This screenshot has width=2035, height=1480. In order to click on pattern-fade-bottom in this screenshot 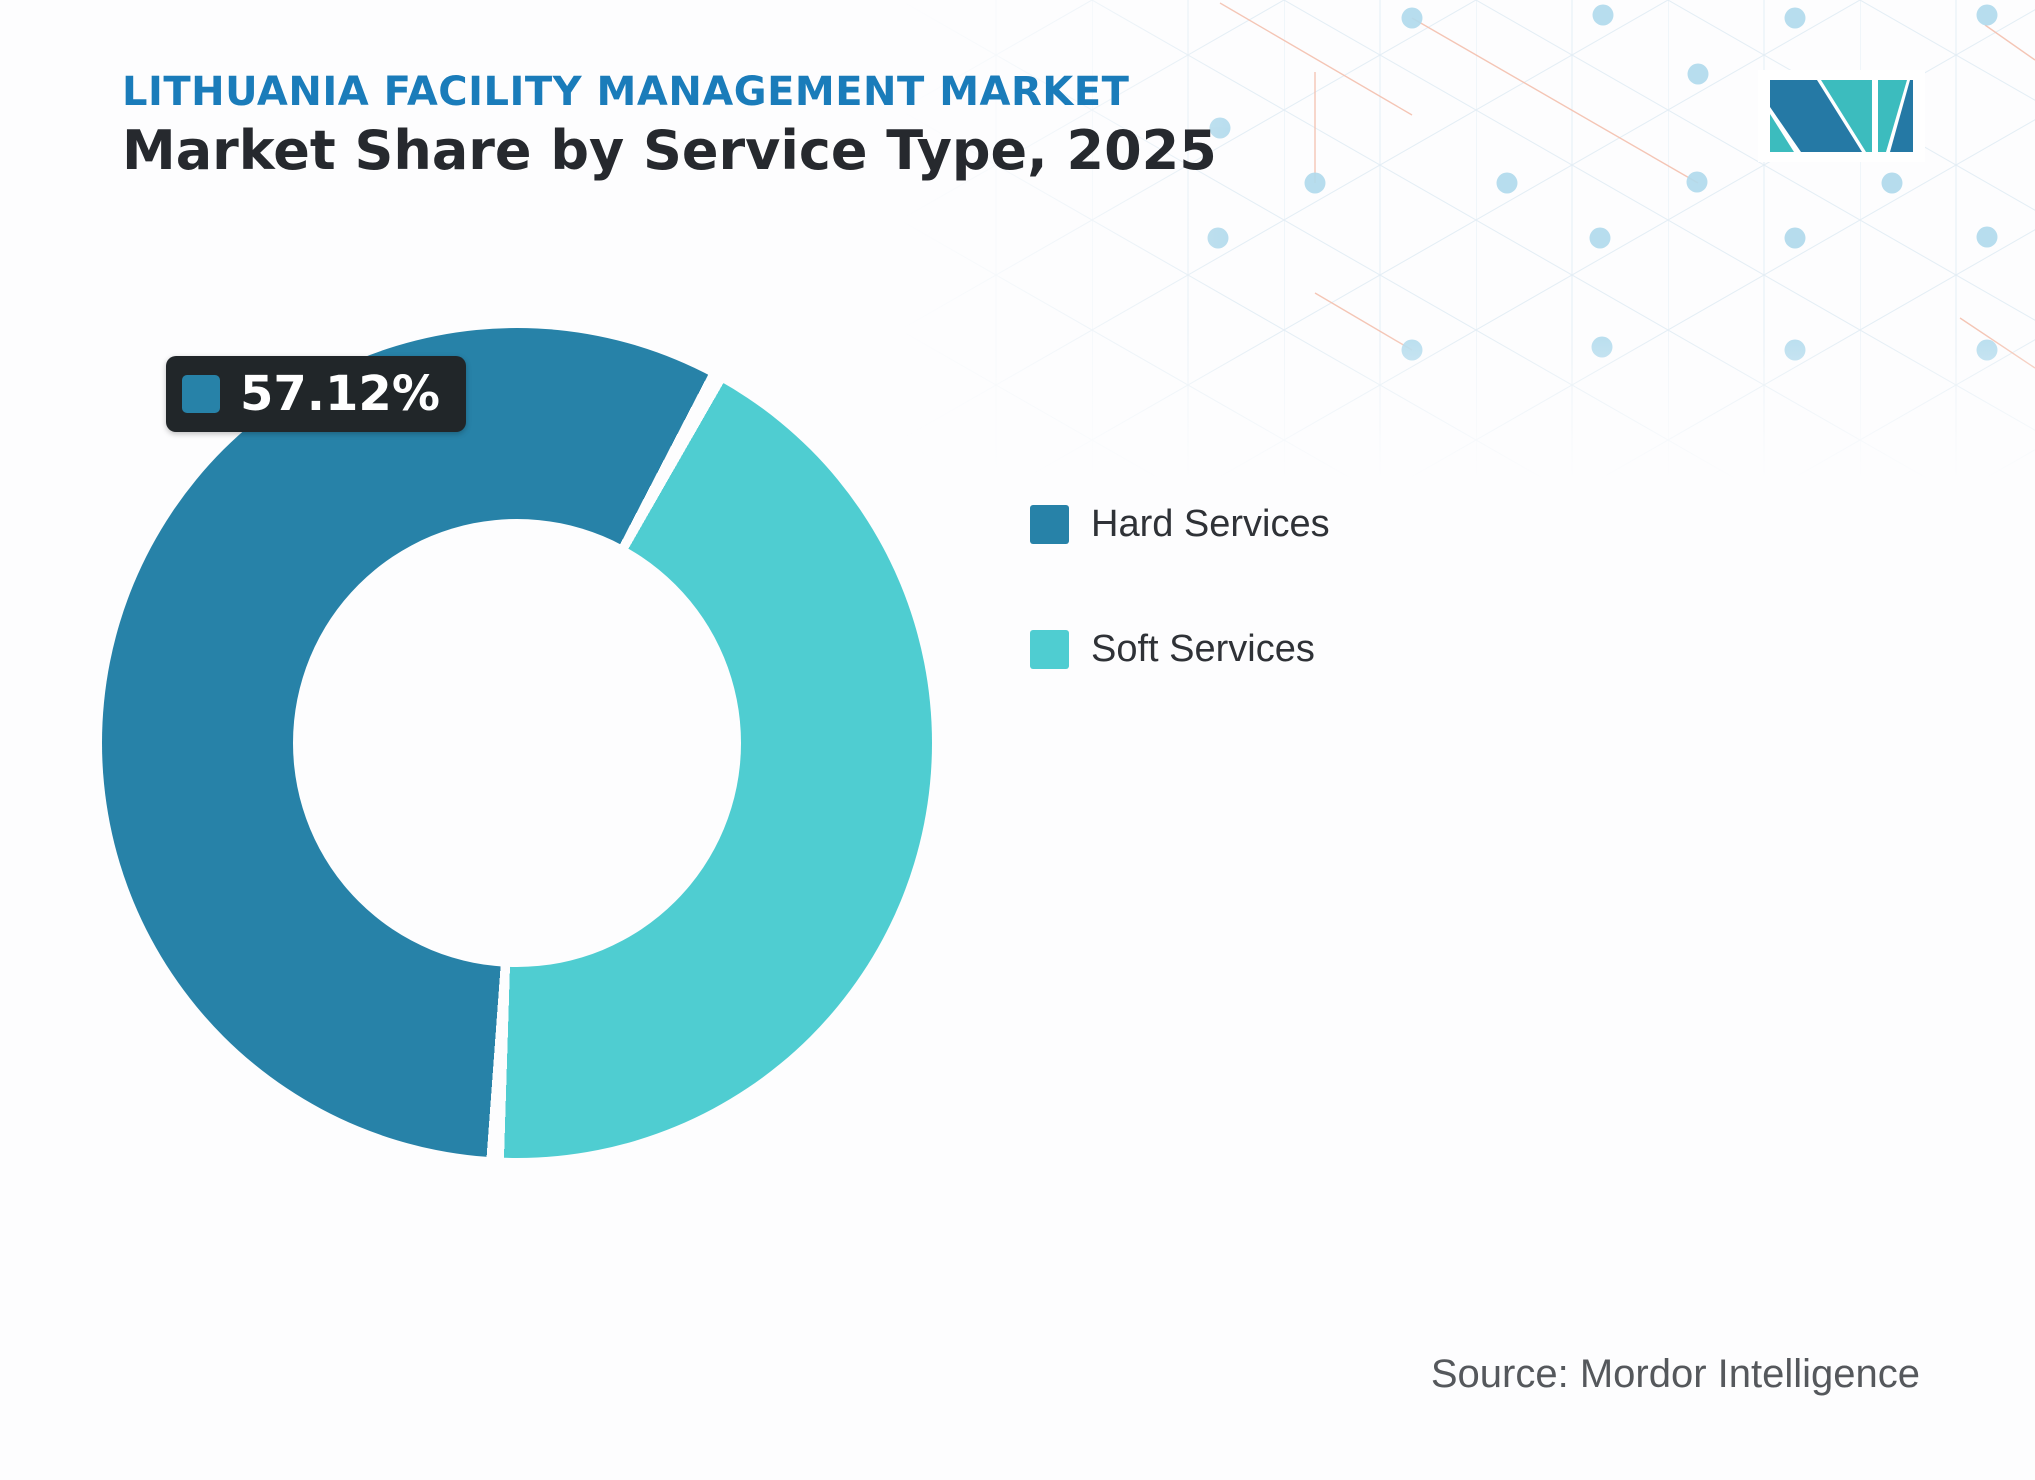, I will do `click(1467, 405)`.